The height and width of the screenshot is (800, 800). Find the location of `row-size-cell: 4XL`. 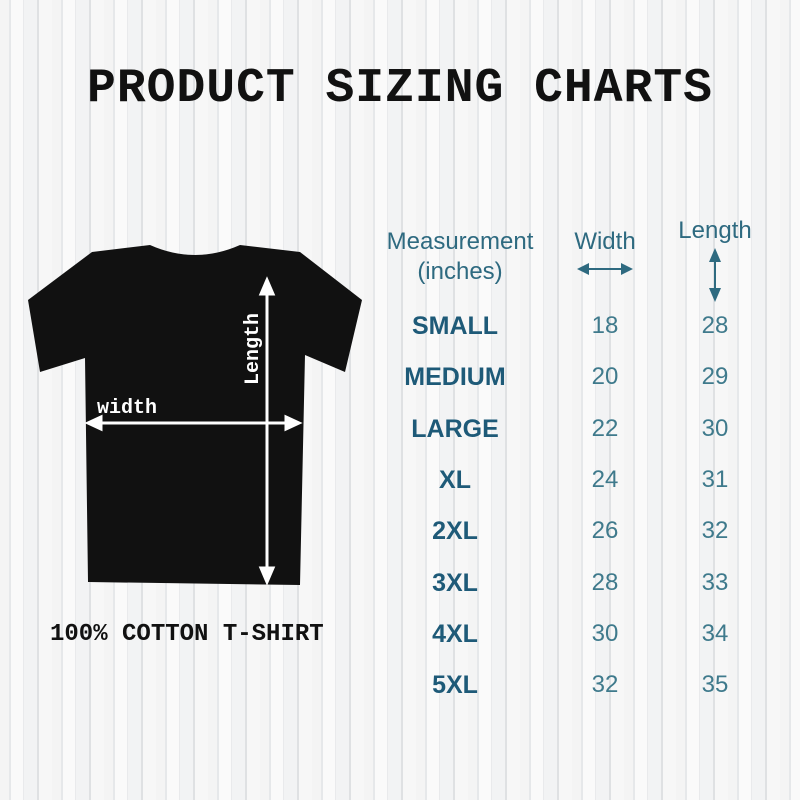

row-size-cell: 4XL is located at coordinates (455, 633).